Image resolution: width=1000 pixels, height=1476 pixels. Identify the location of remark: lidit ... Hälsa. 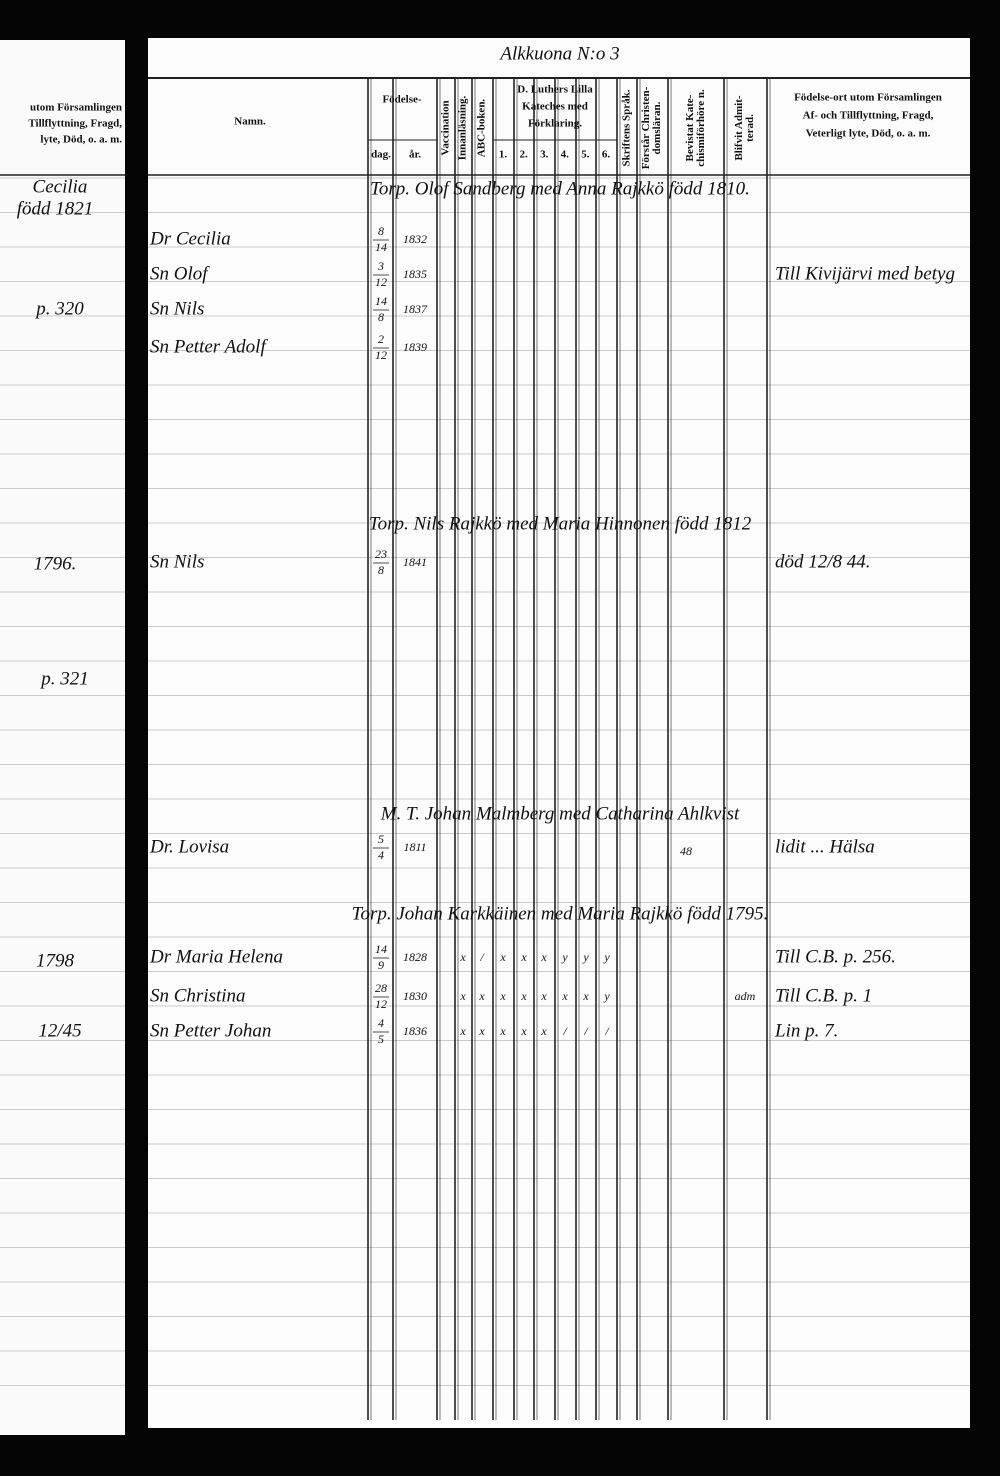
(825, 846).